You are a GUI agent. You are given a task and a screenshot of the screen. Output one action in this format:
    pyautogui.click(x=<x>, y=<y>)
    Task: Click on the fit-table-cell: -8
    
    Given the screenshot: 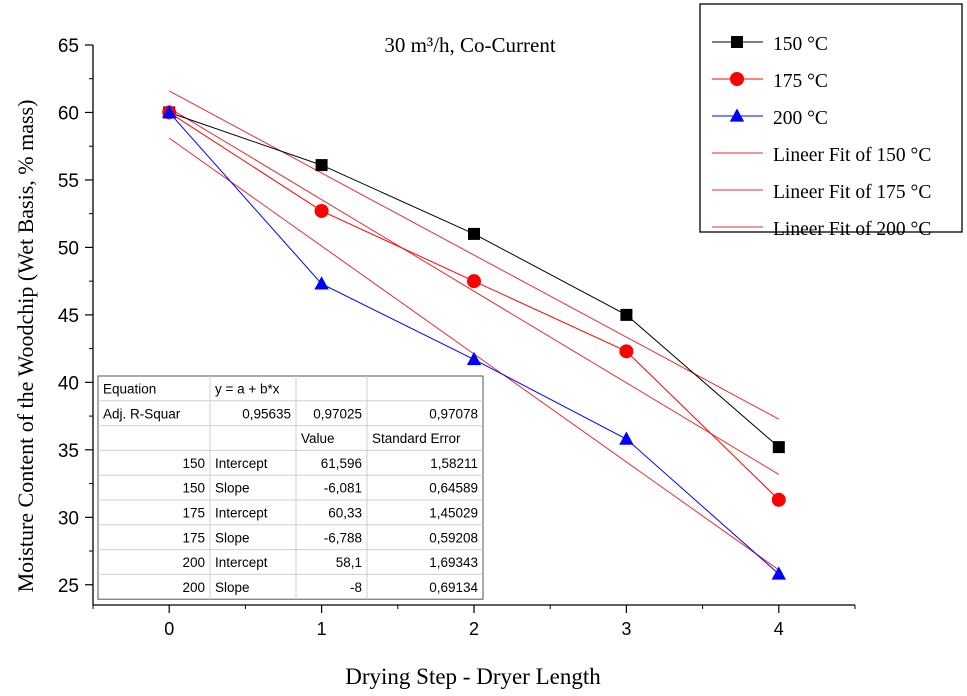 What is the action you would take?
    pyautogui.click(x=356, y=587)
    